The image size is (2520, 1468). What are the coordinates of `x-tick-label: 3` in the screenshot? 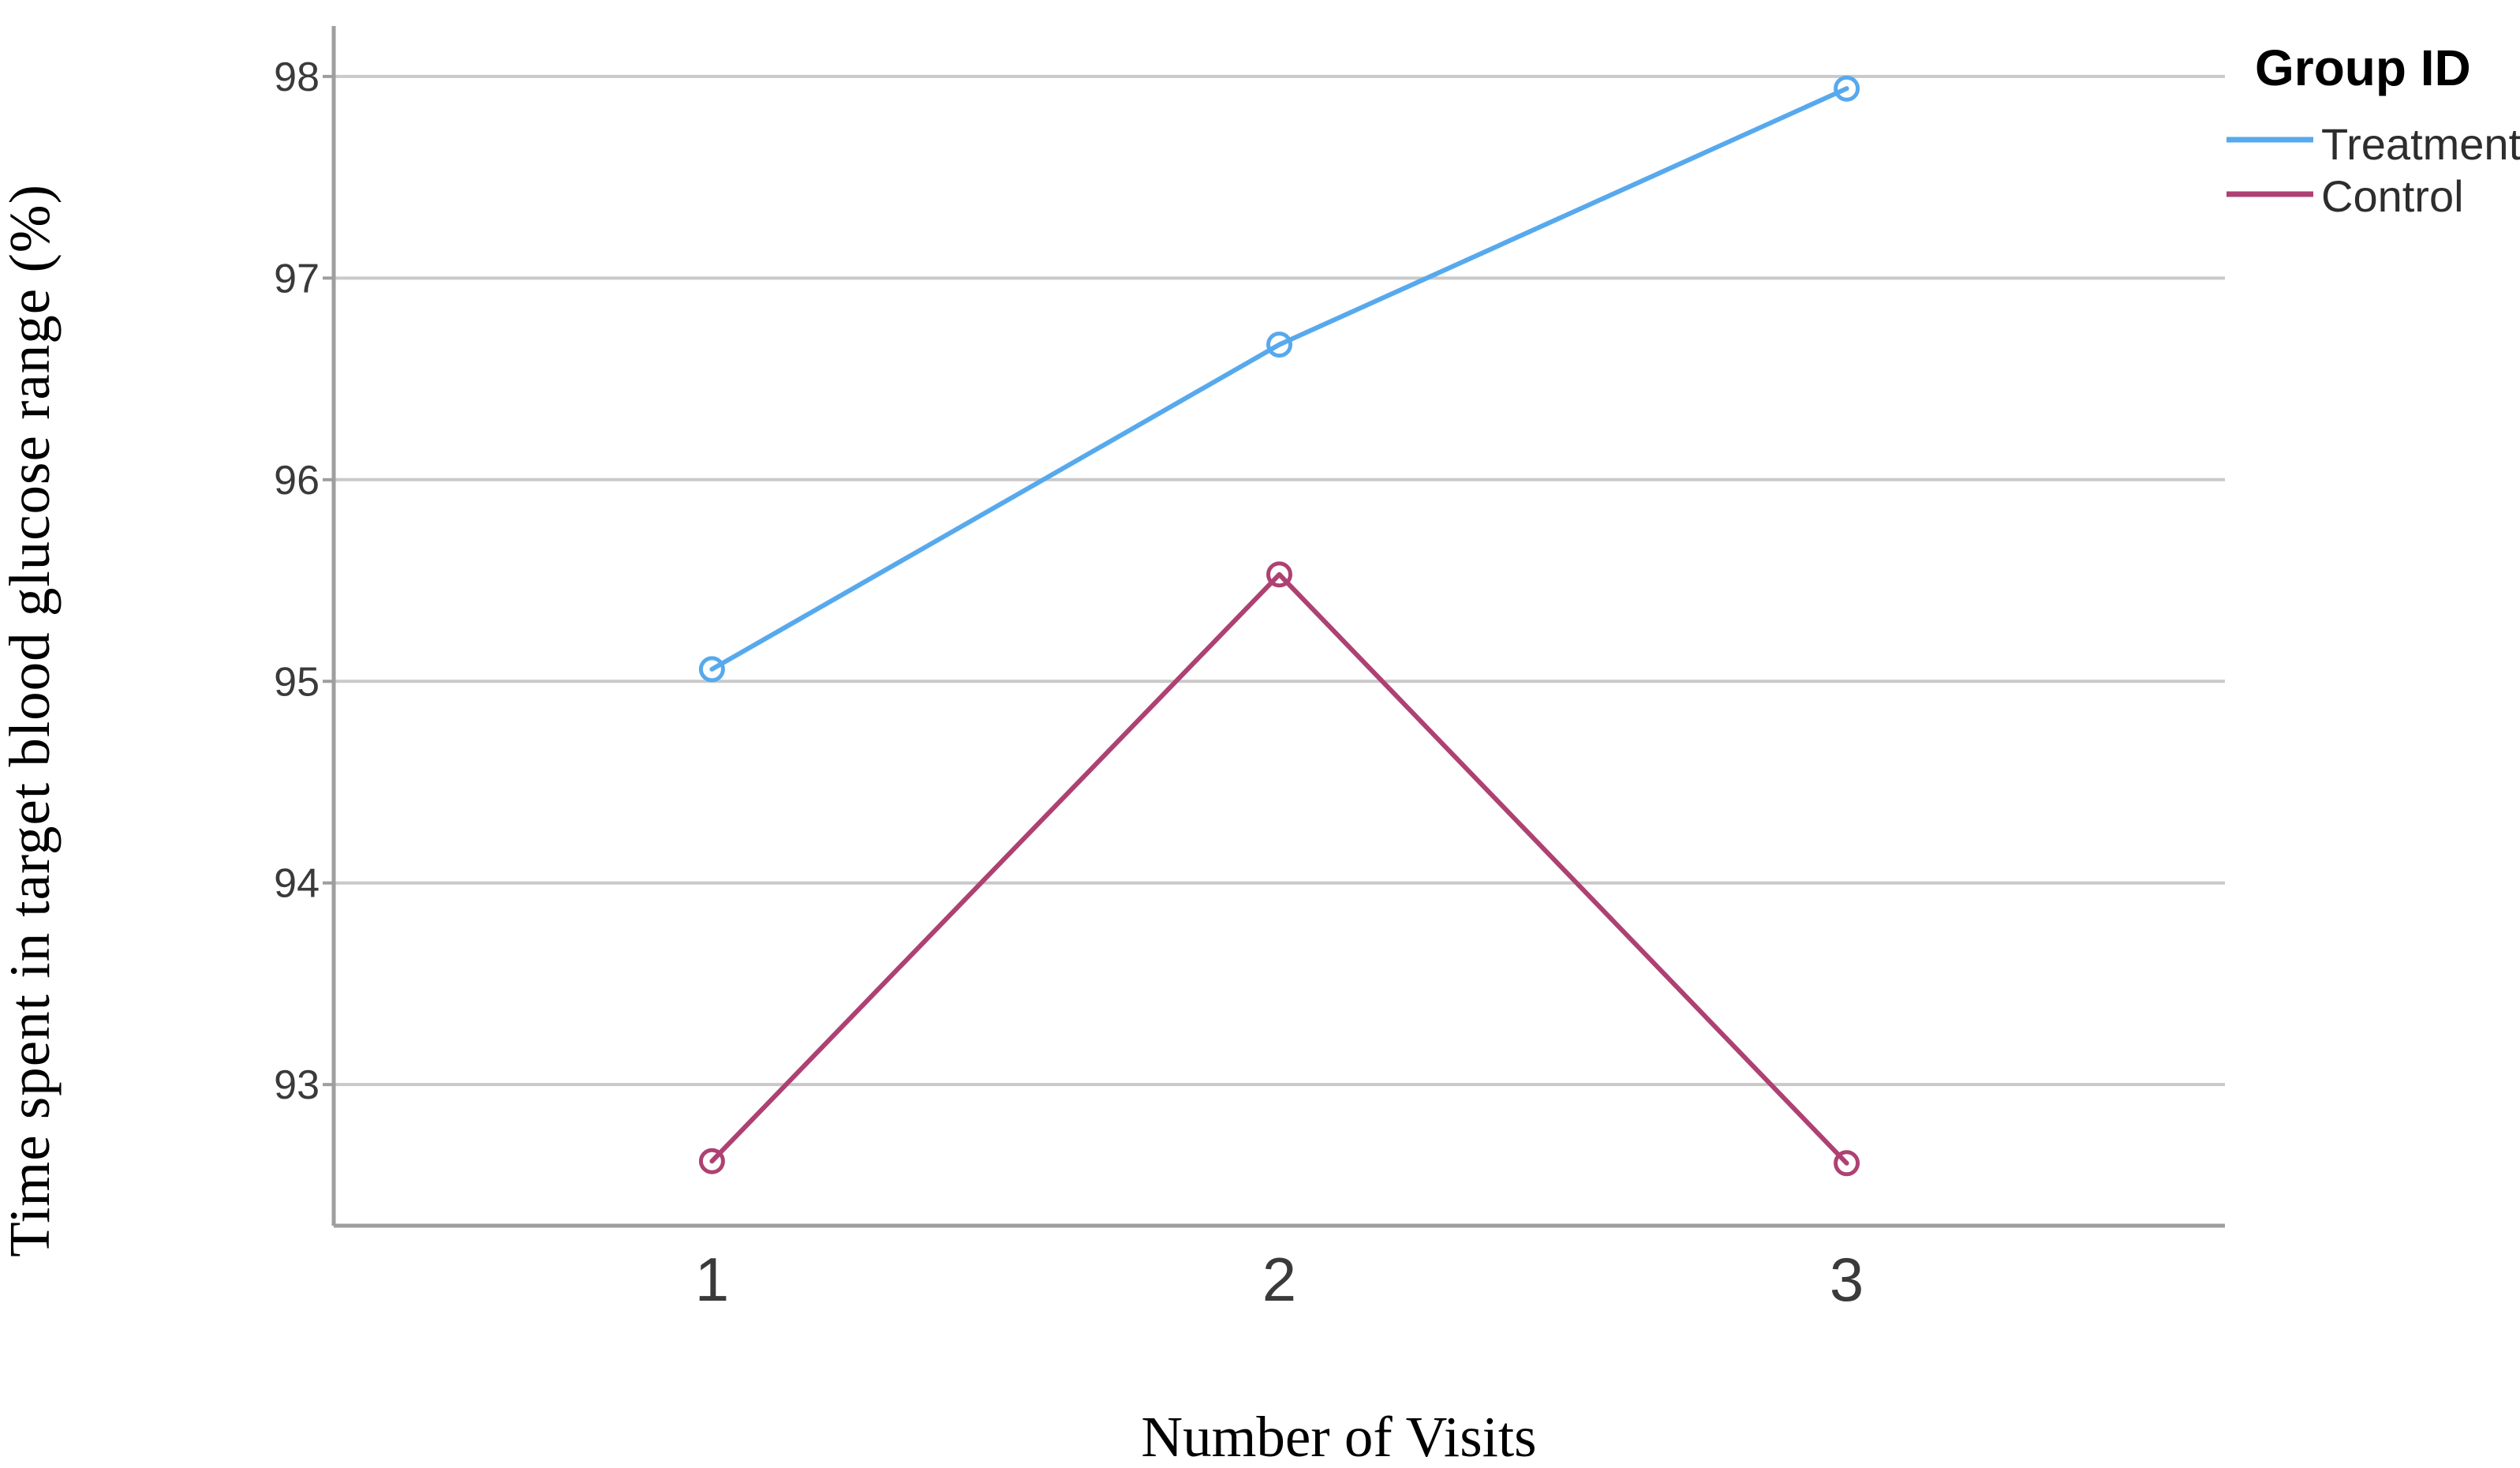 It's located at (1847, 1279).